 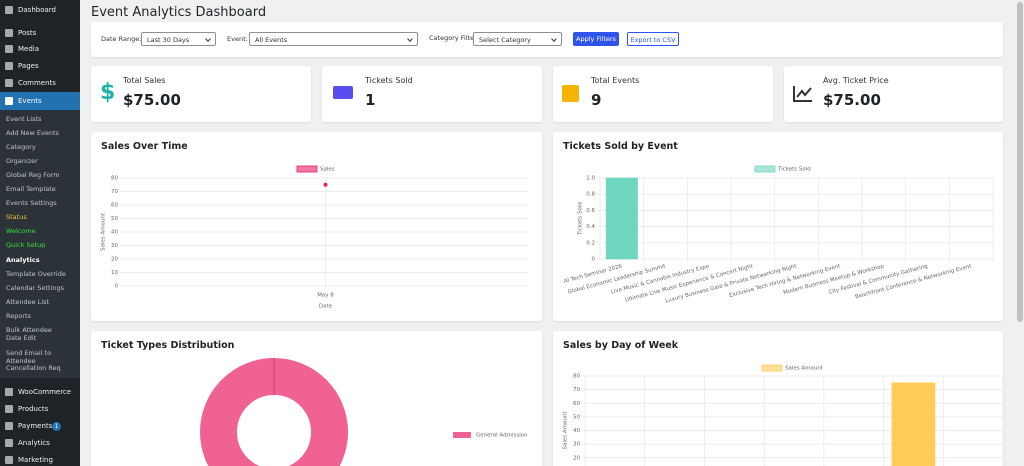 I want to click on filter-label: Event:, so click(x=237, y=39).